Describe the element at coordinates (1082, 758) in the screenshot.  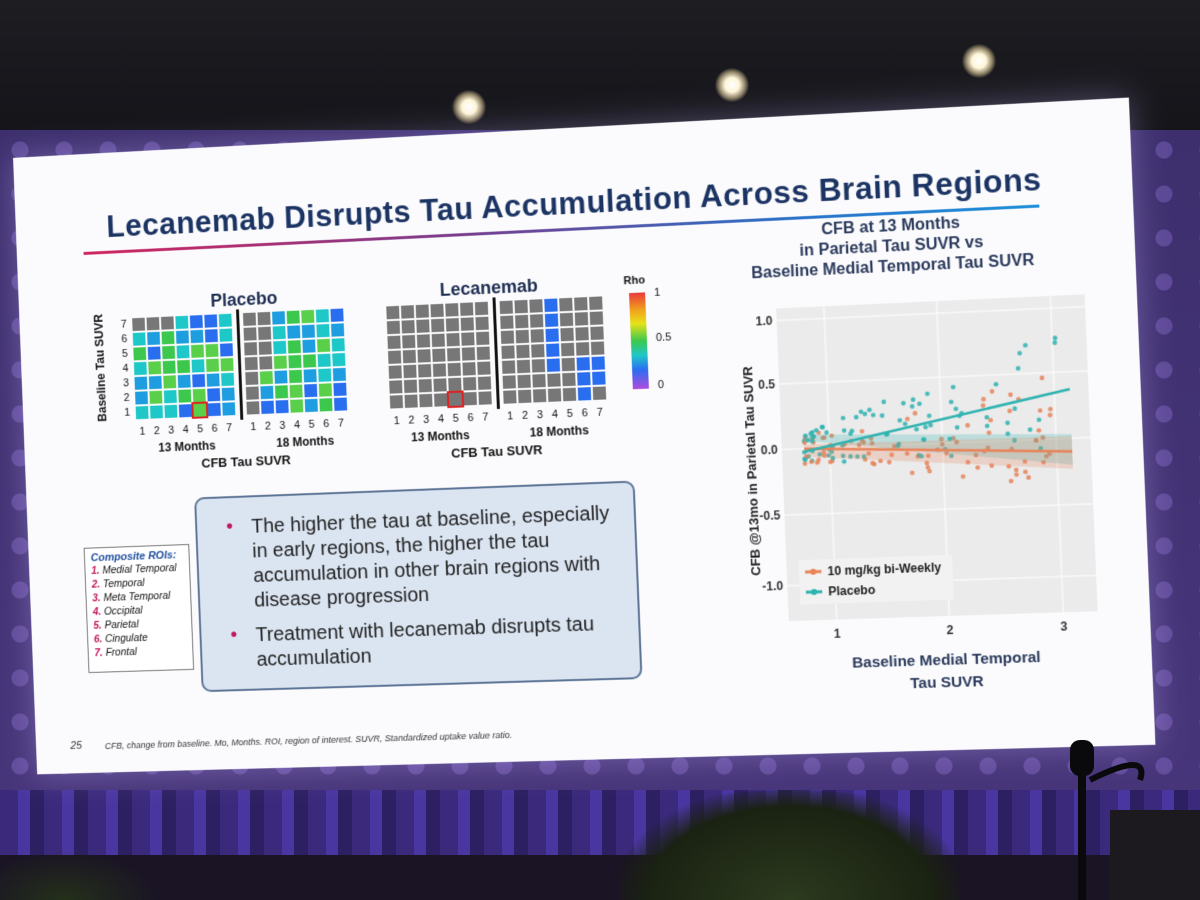
I see `microphone-icon` at that location.